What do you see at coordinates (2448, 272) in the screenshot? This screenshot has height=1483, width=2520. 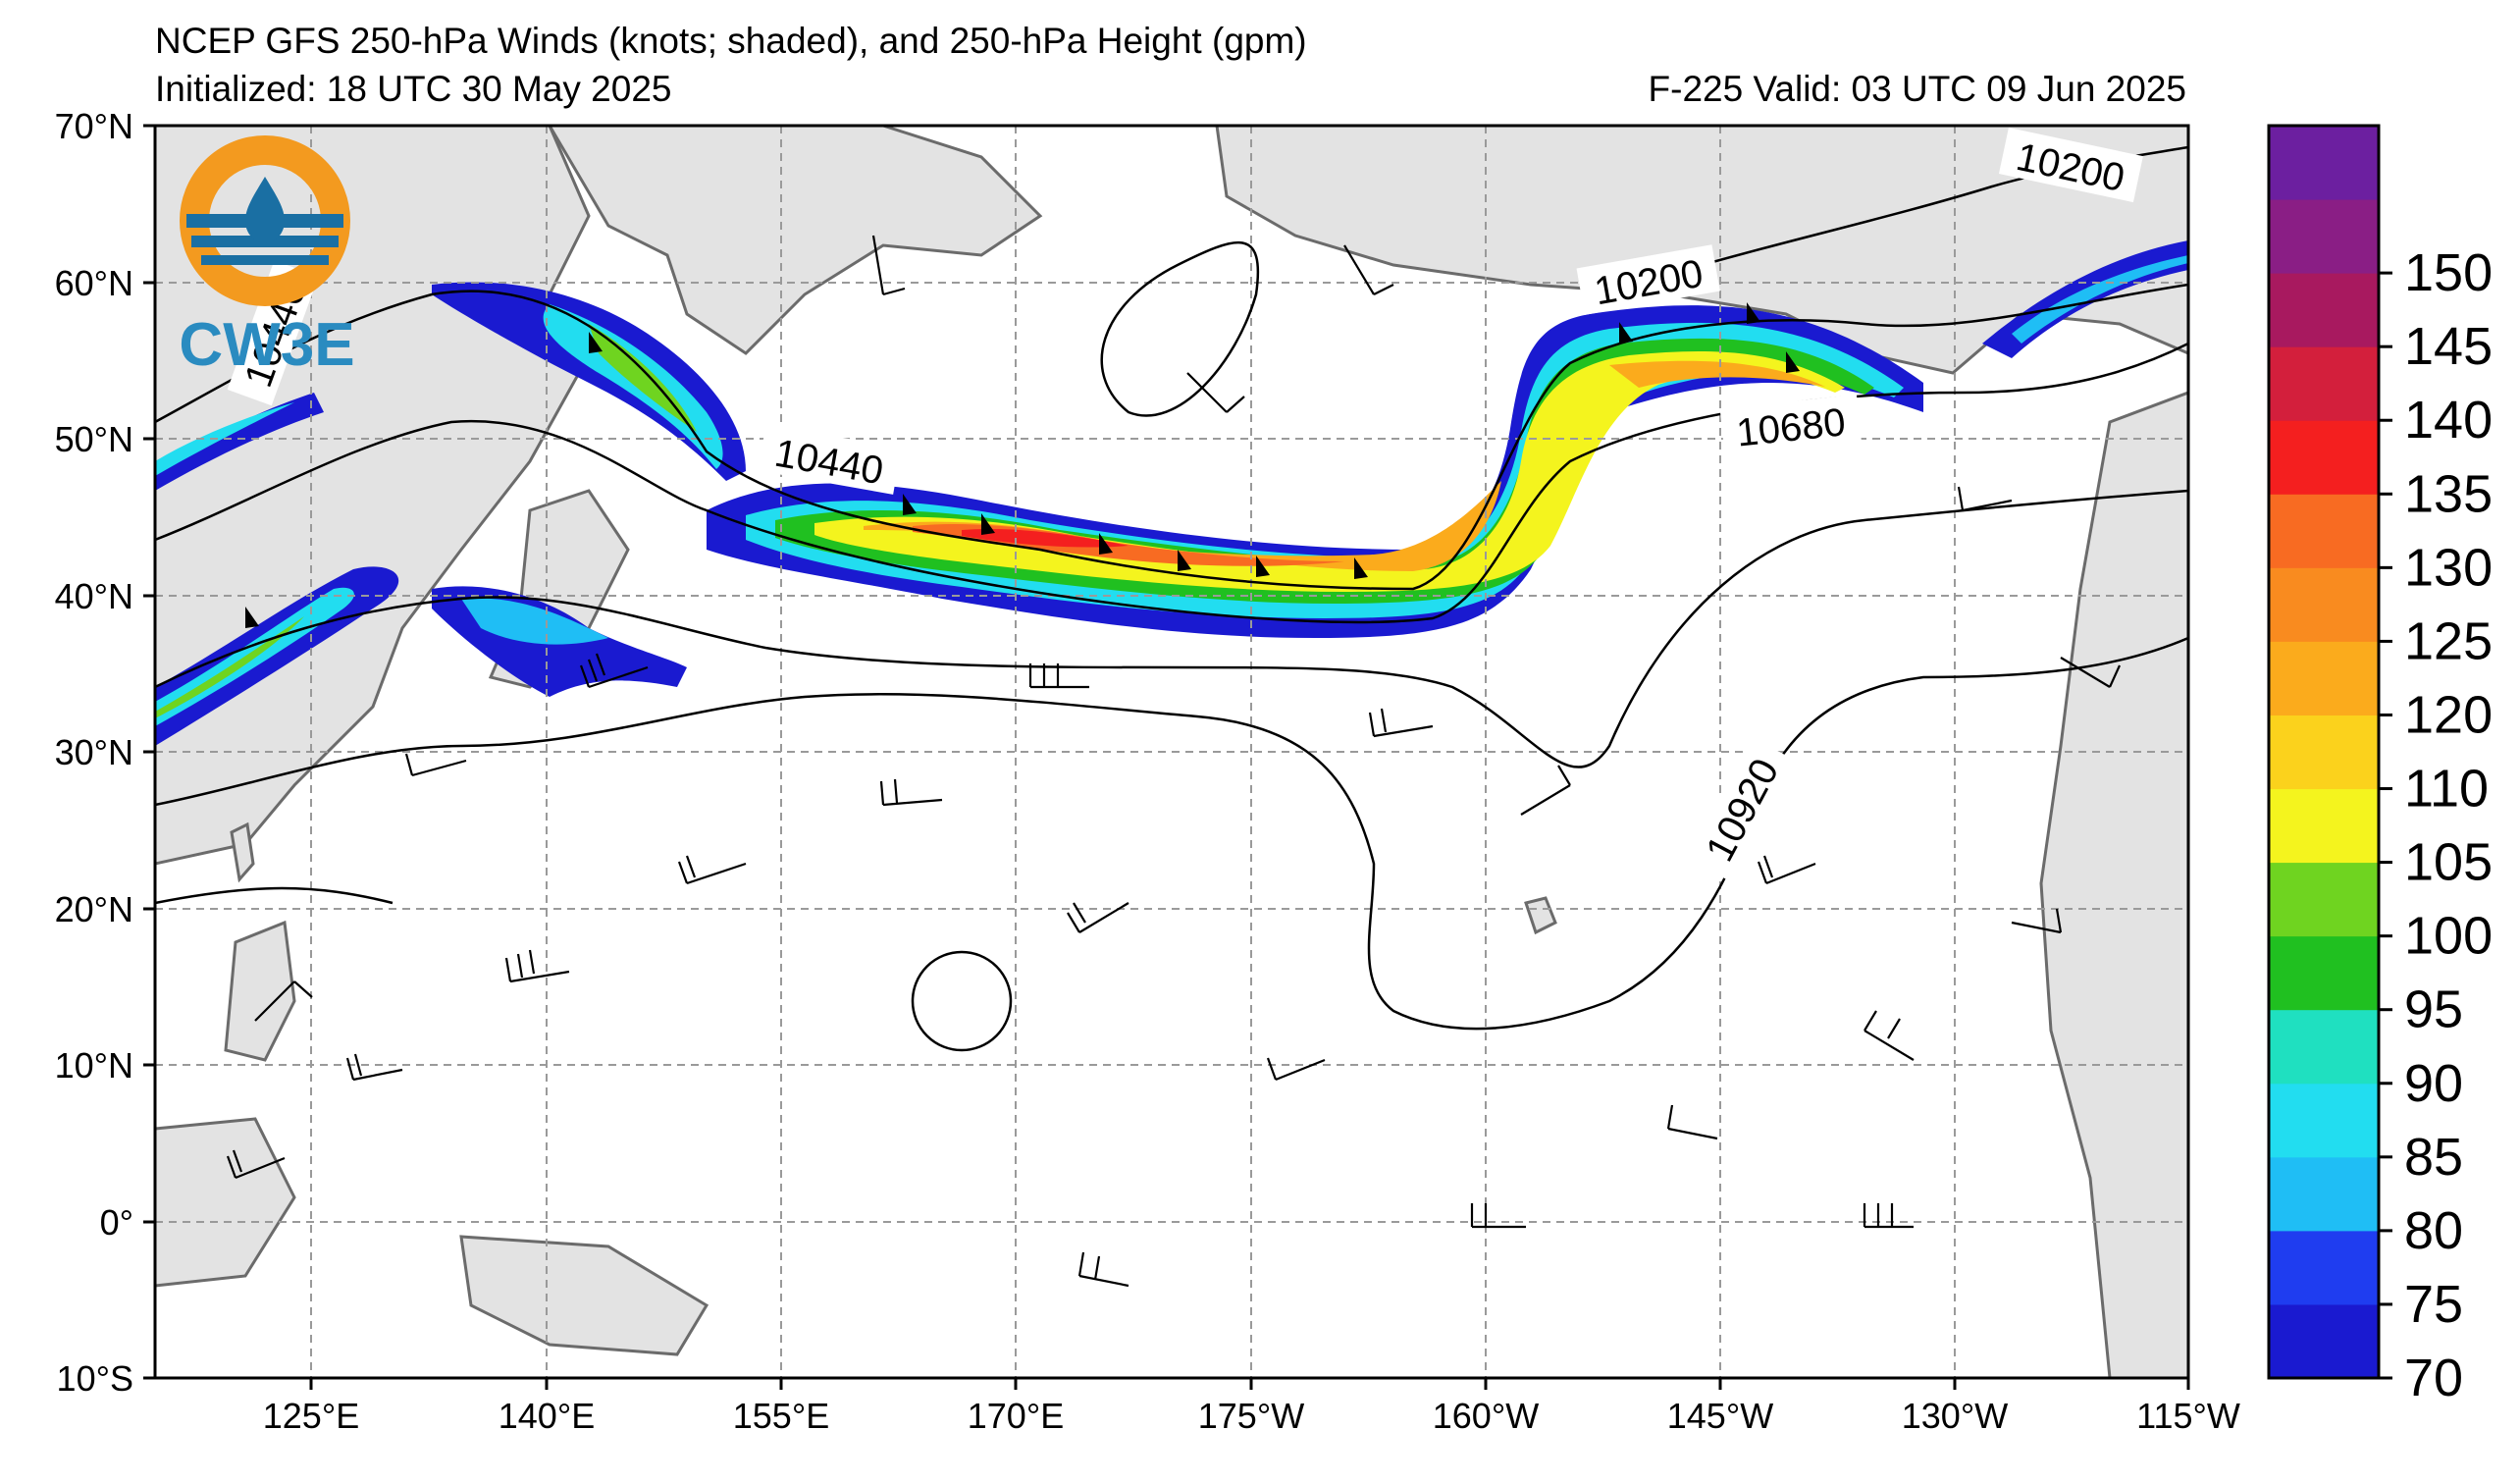 I see `colorbar-label: 150` at bounding box center [2448, 272].